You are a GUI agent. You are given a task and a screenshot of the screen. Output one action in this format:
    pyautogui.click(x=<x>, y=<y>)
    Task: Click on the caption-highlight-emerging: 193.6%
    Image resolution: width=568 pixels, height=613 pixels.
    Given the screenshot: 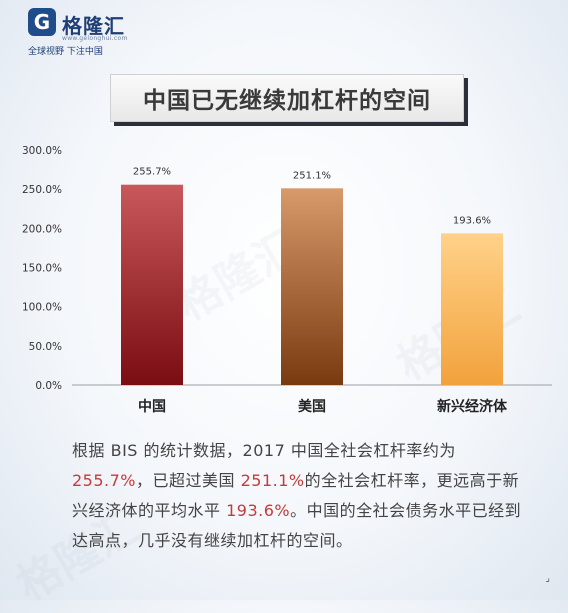 What is the action you would take?
    pyautogui.click(x=258, y=510)
    